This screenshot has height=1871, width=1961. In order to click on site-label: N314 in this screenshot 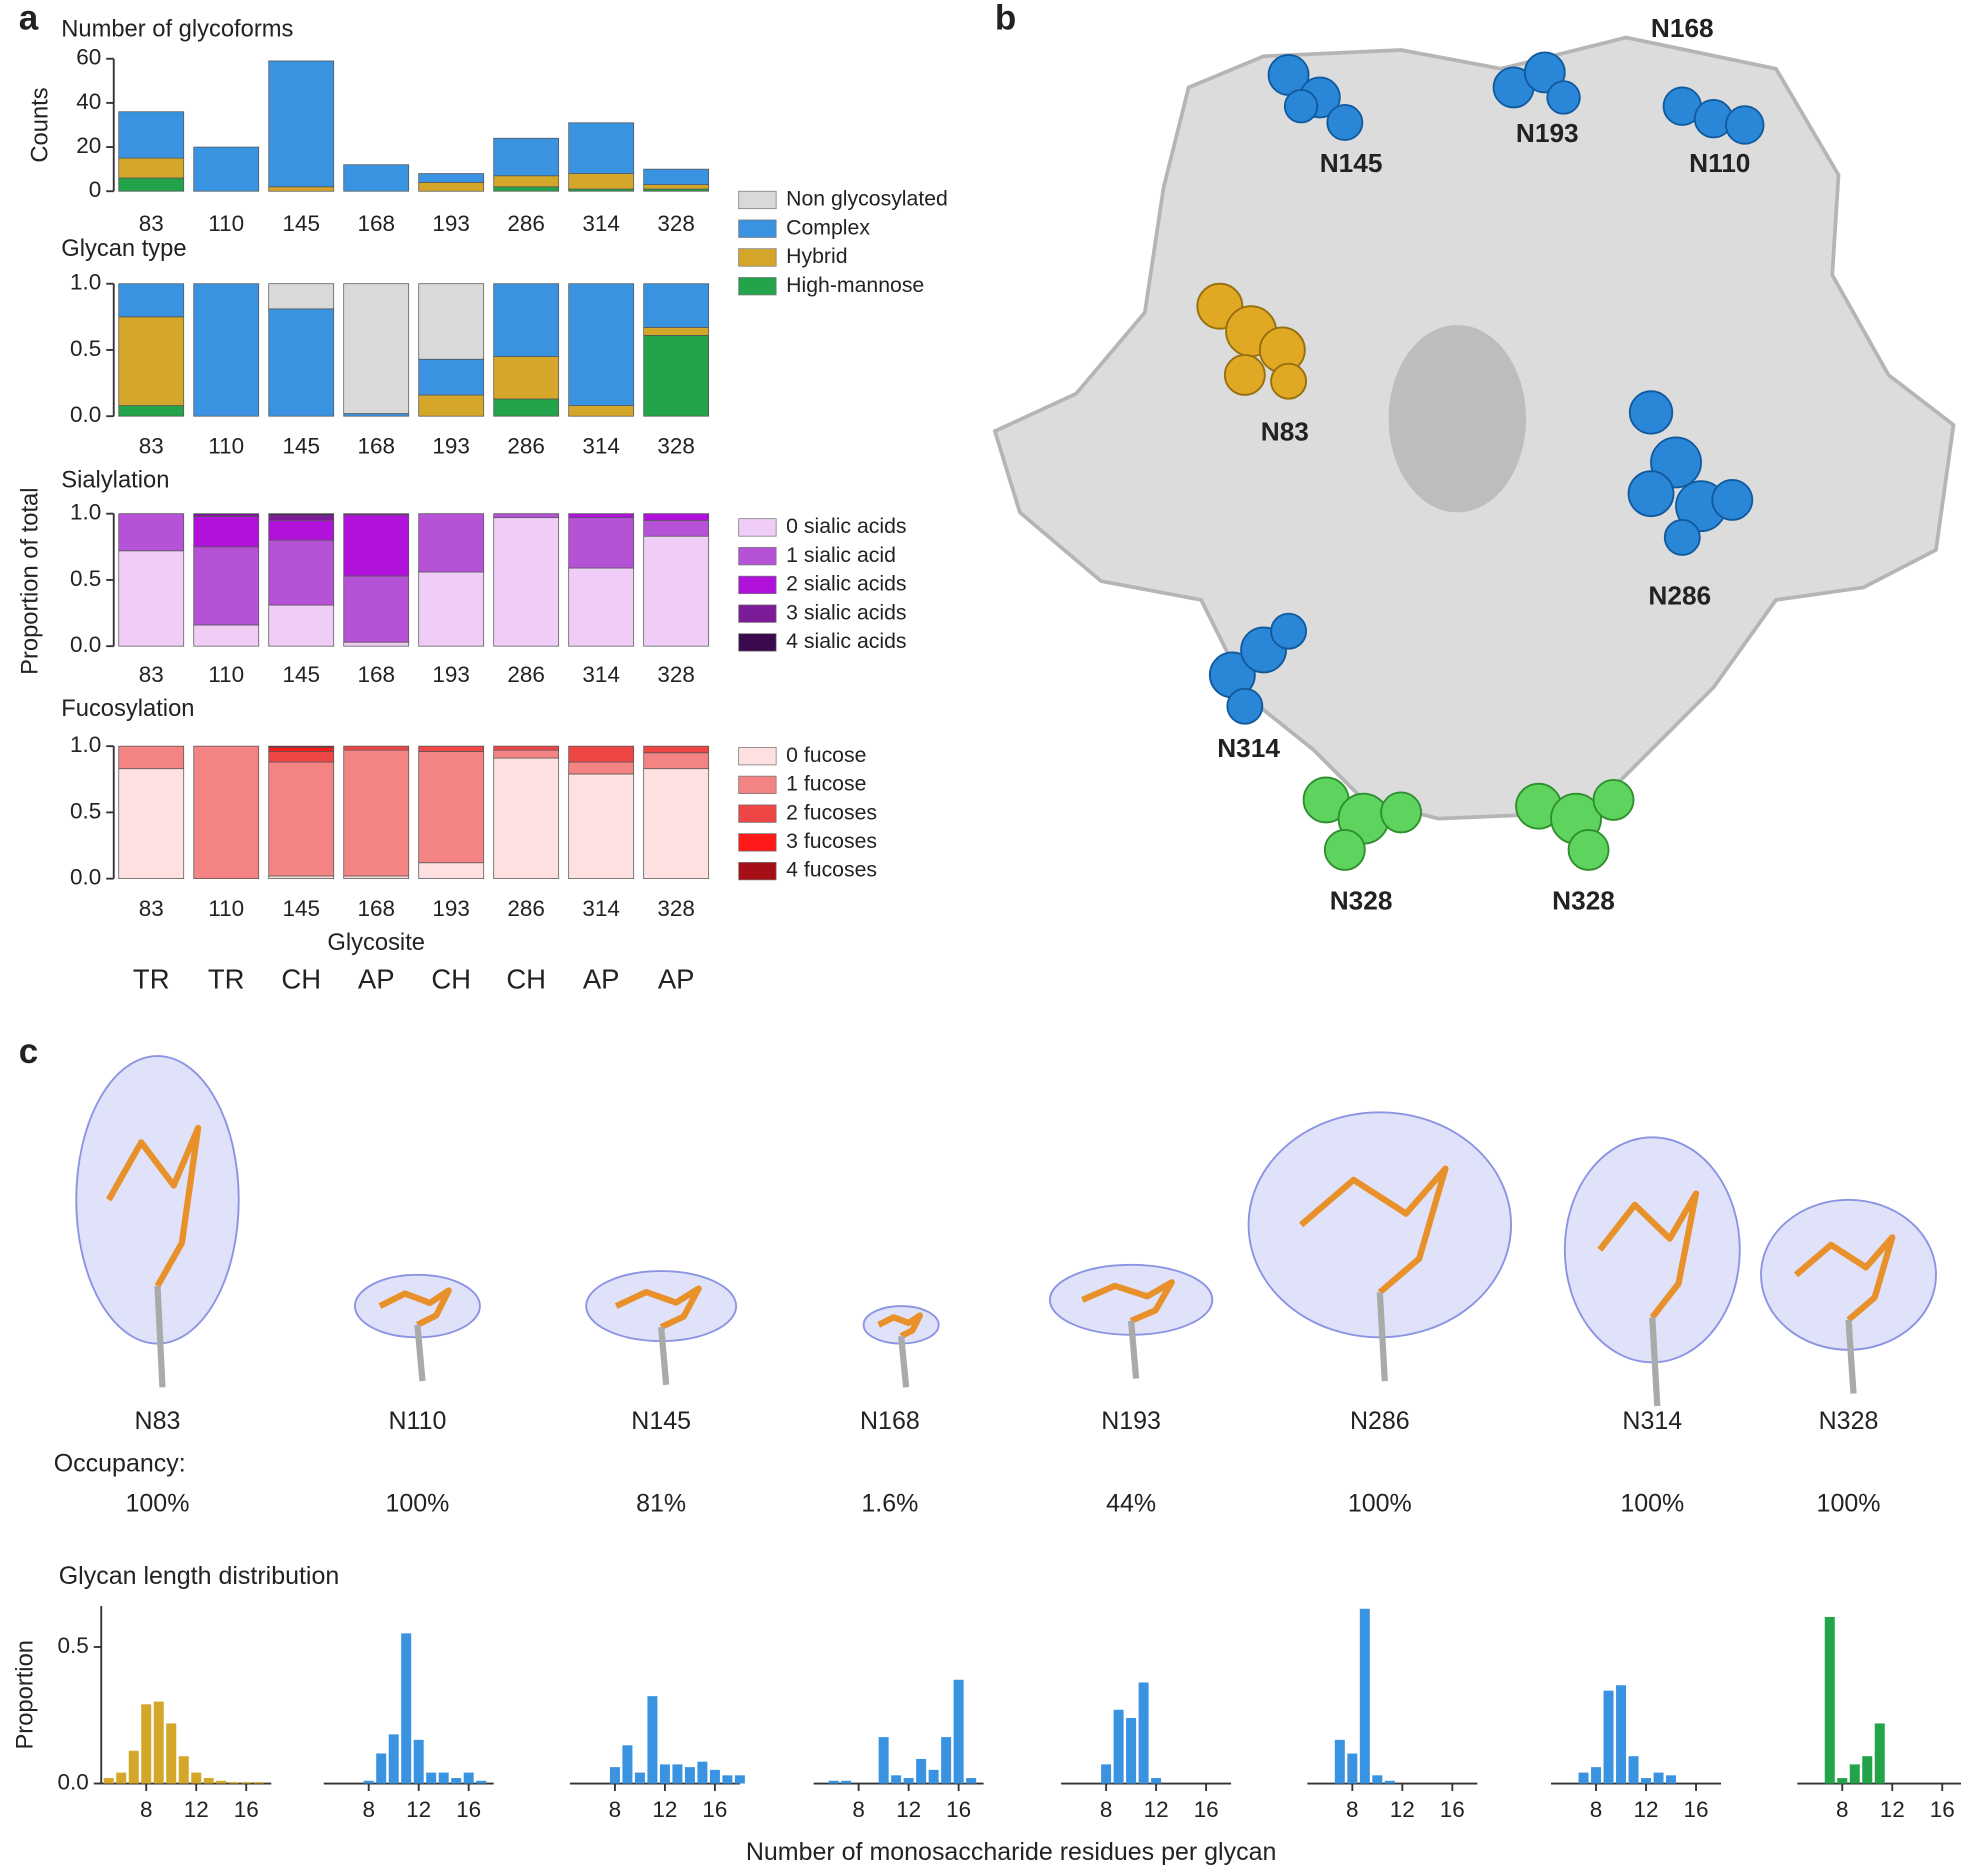, I will do `click(1248, 748)`.